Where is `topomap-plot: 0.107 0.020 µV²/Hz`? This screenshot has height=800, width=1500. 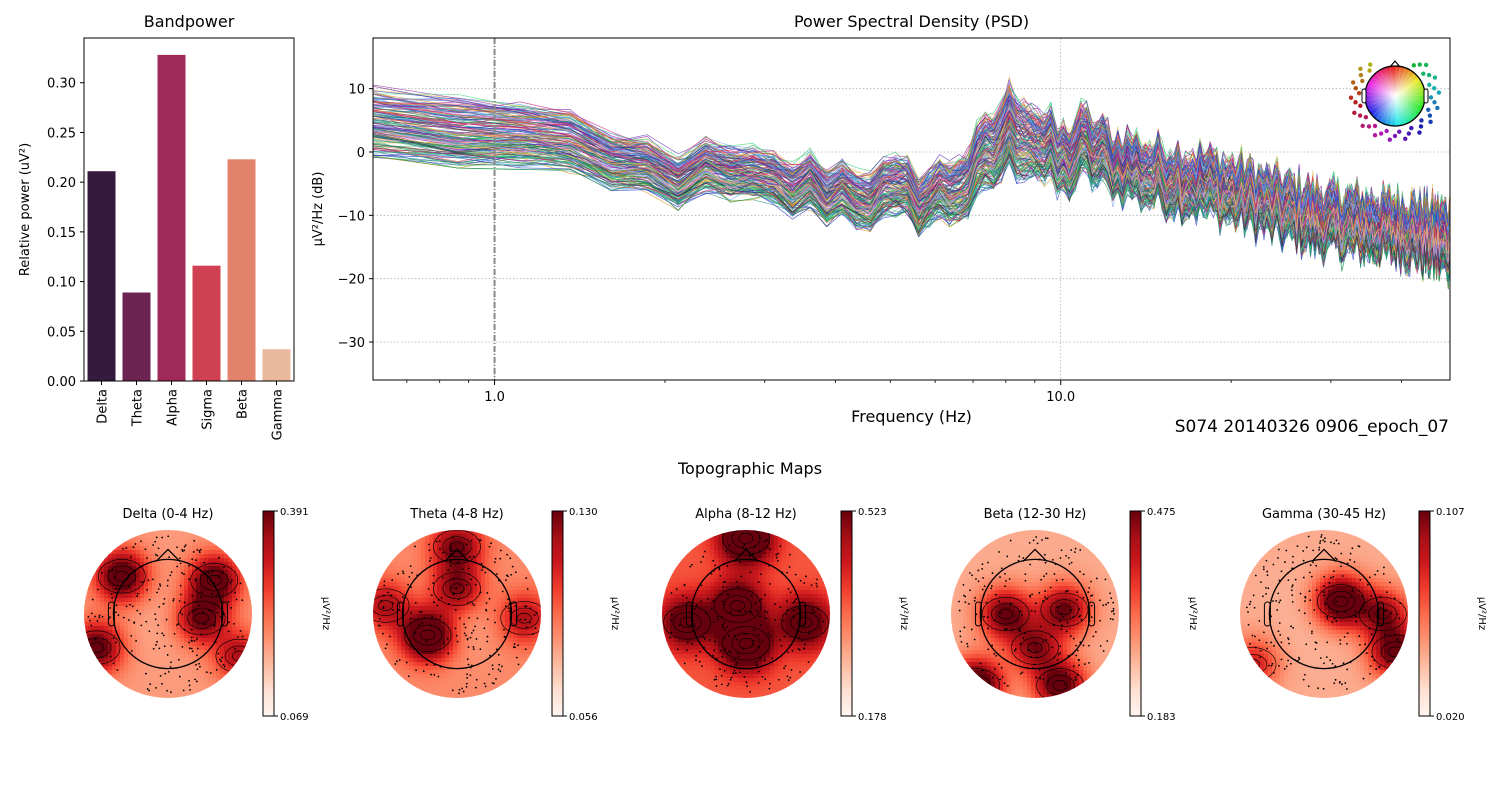
topomap-plot: 0.107 0.020 µV²/Hz is located at coordinates (1363, 615).